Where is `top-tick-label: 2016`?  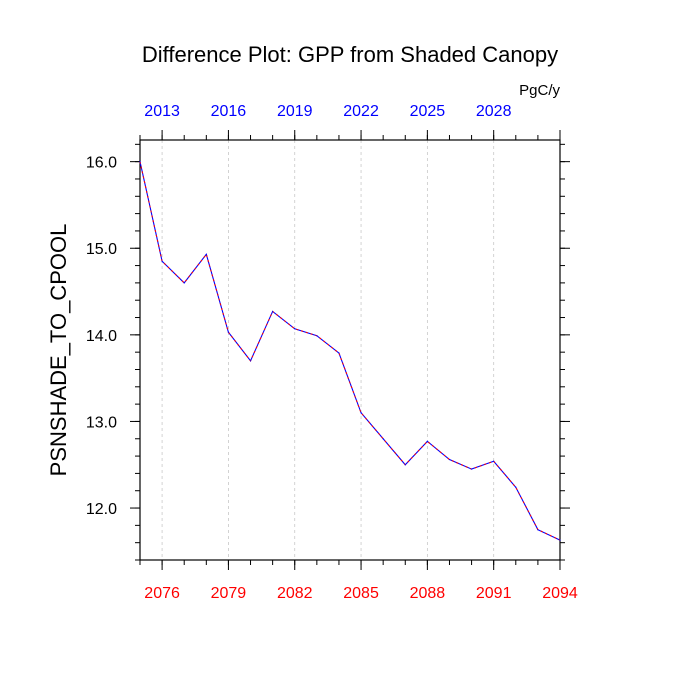 top-tick-label: 2016 is located at coordinates (229, 111).